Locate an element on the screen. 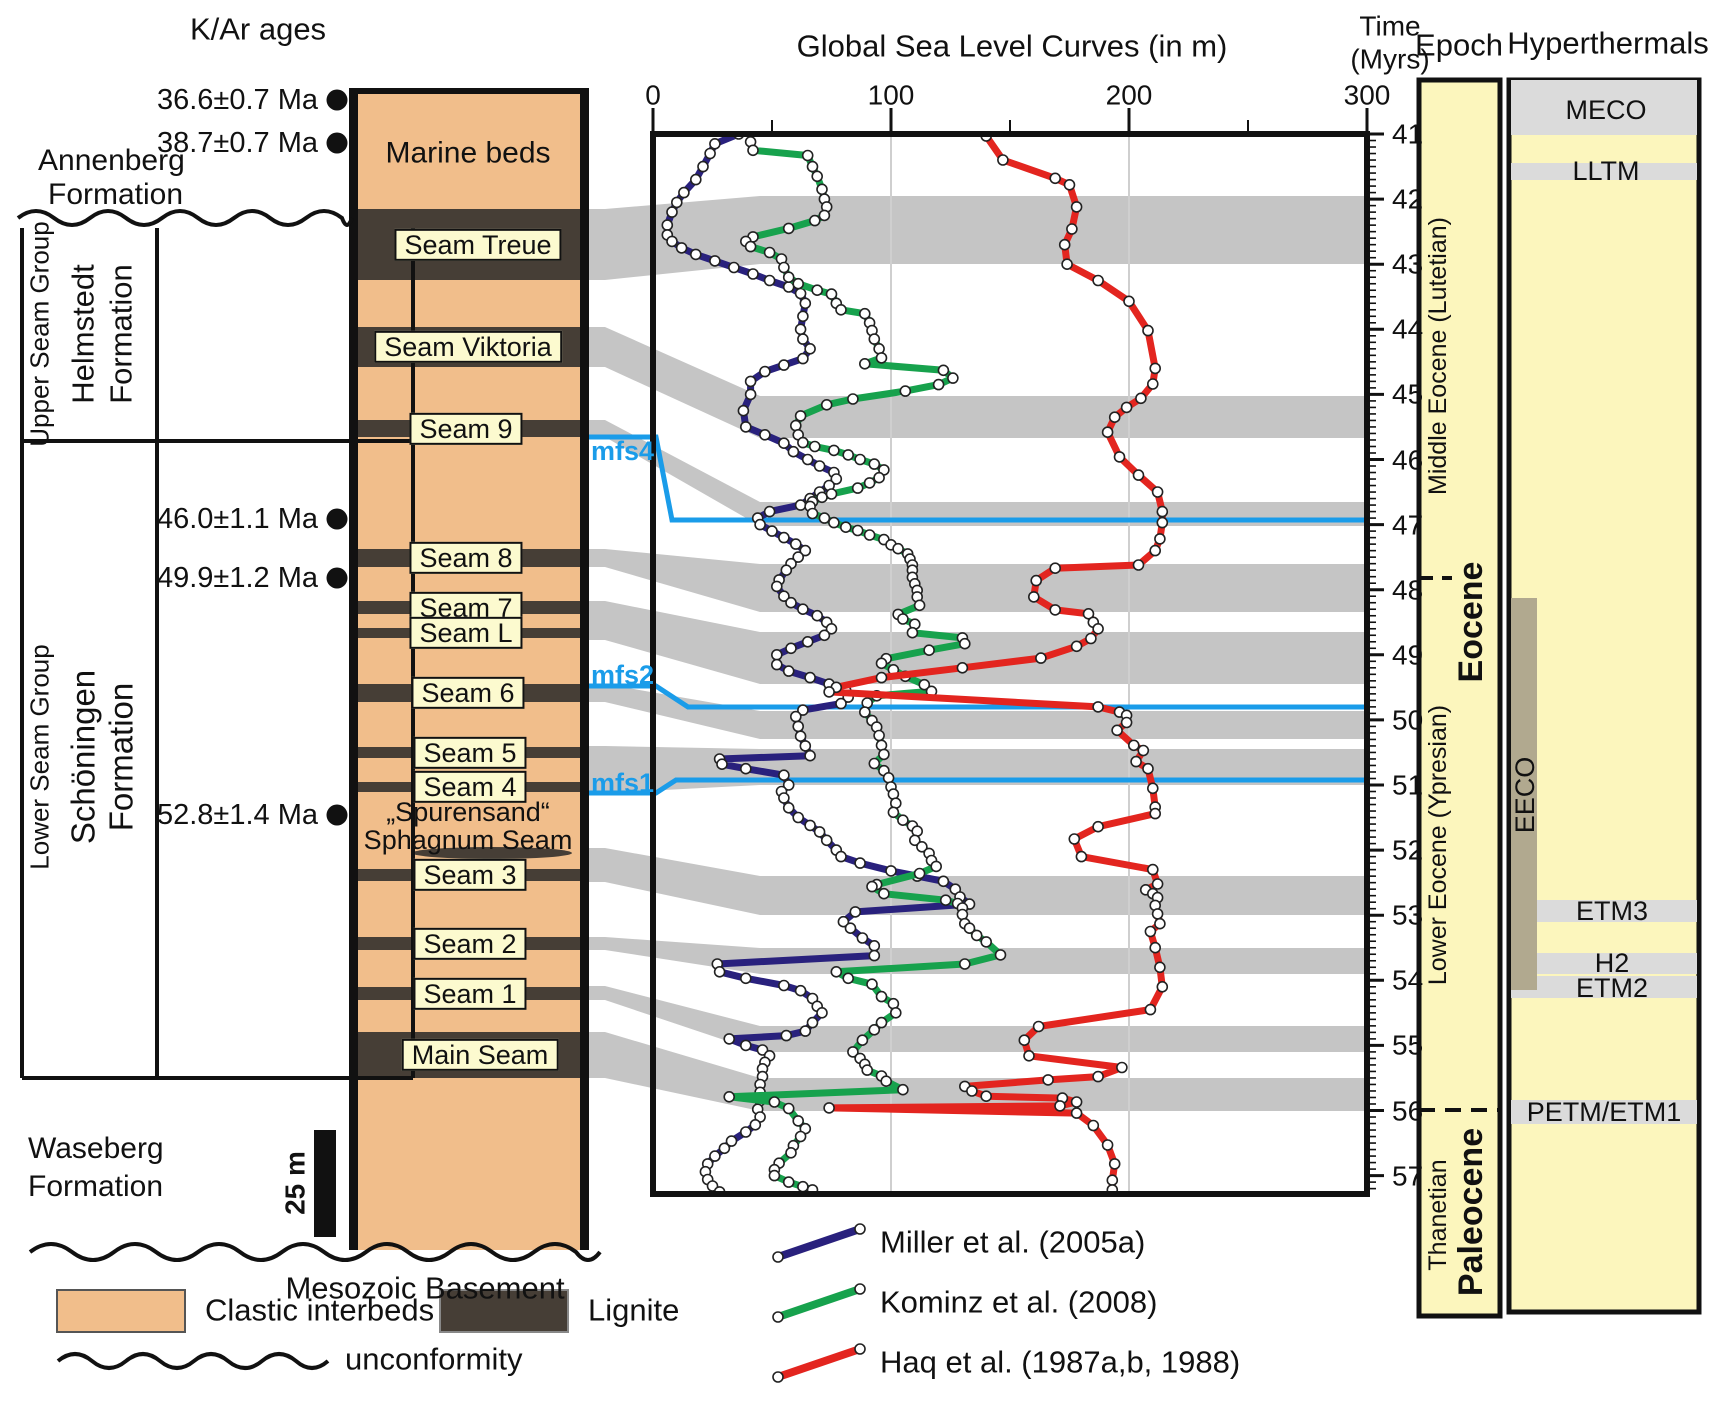 The width and height of the screenshot is (1711, 1402). legend-clastic-swatch is located at coordinates (121, 1311).